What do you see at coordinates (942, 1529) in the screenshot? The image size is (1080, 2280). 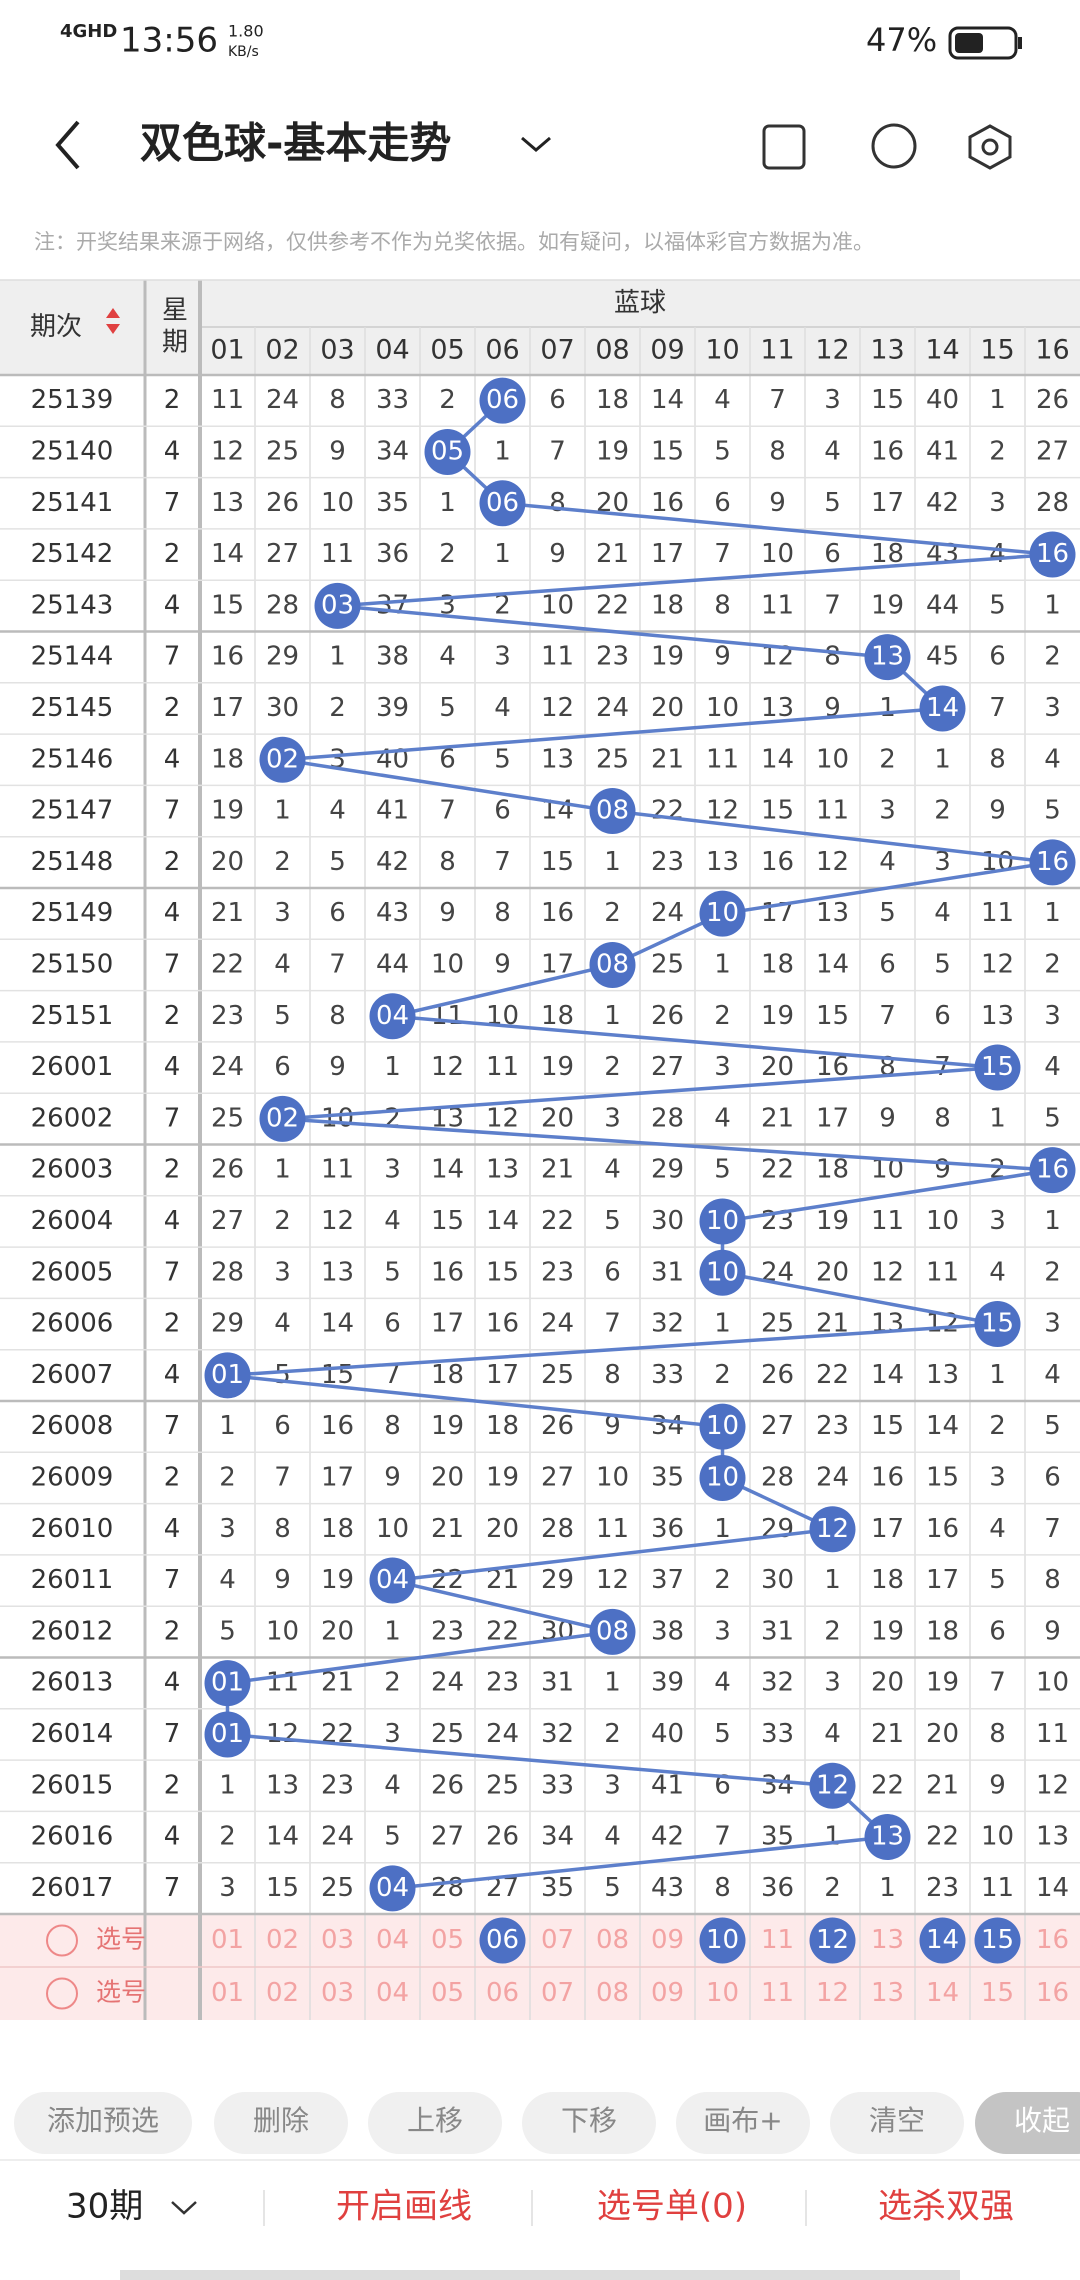 I see `omission: 16` at bounding box center [942, 1529].